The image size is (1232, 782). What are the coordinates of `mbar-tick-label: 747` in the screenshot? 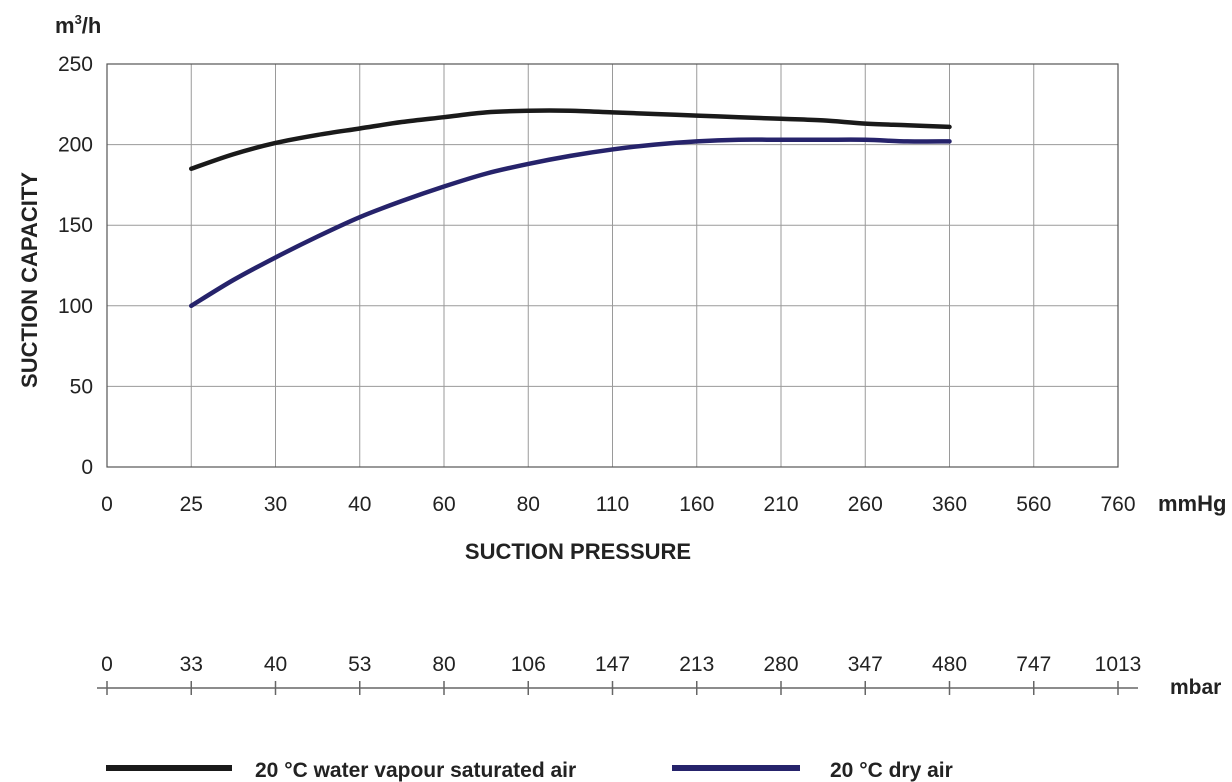 It's located at (1033, 664).